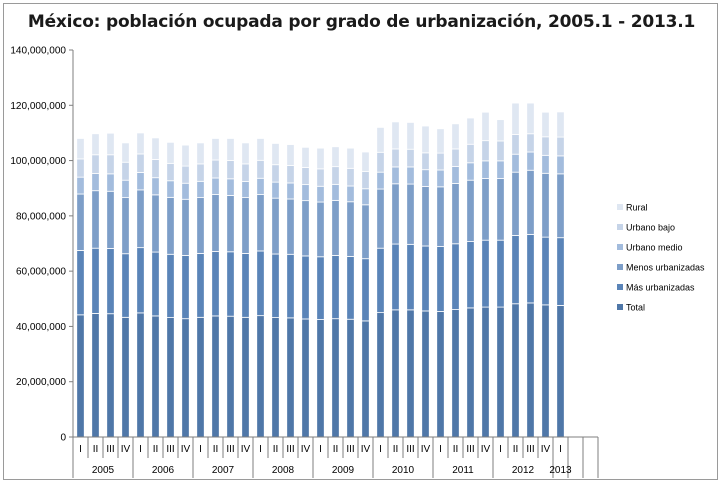  Describe the element at coordinates (41, 382) in the screenshot. I see `y-tick-label: 20,000,000` at that location.